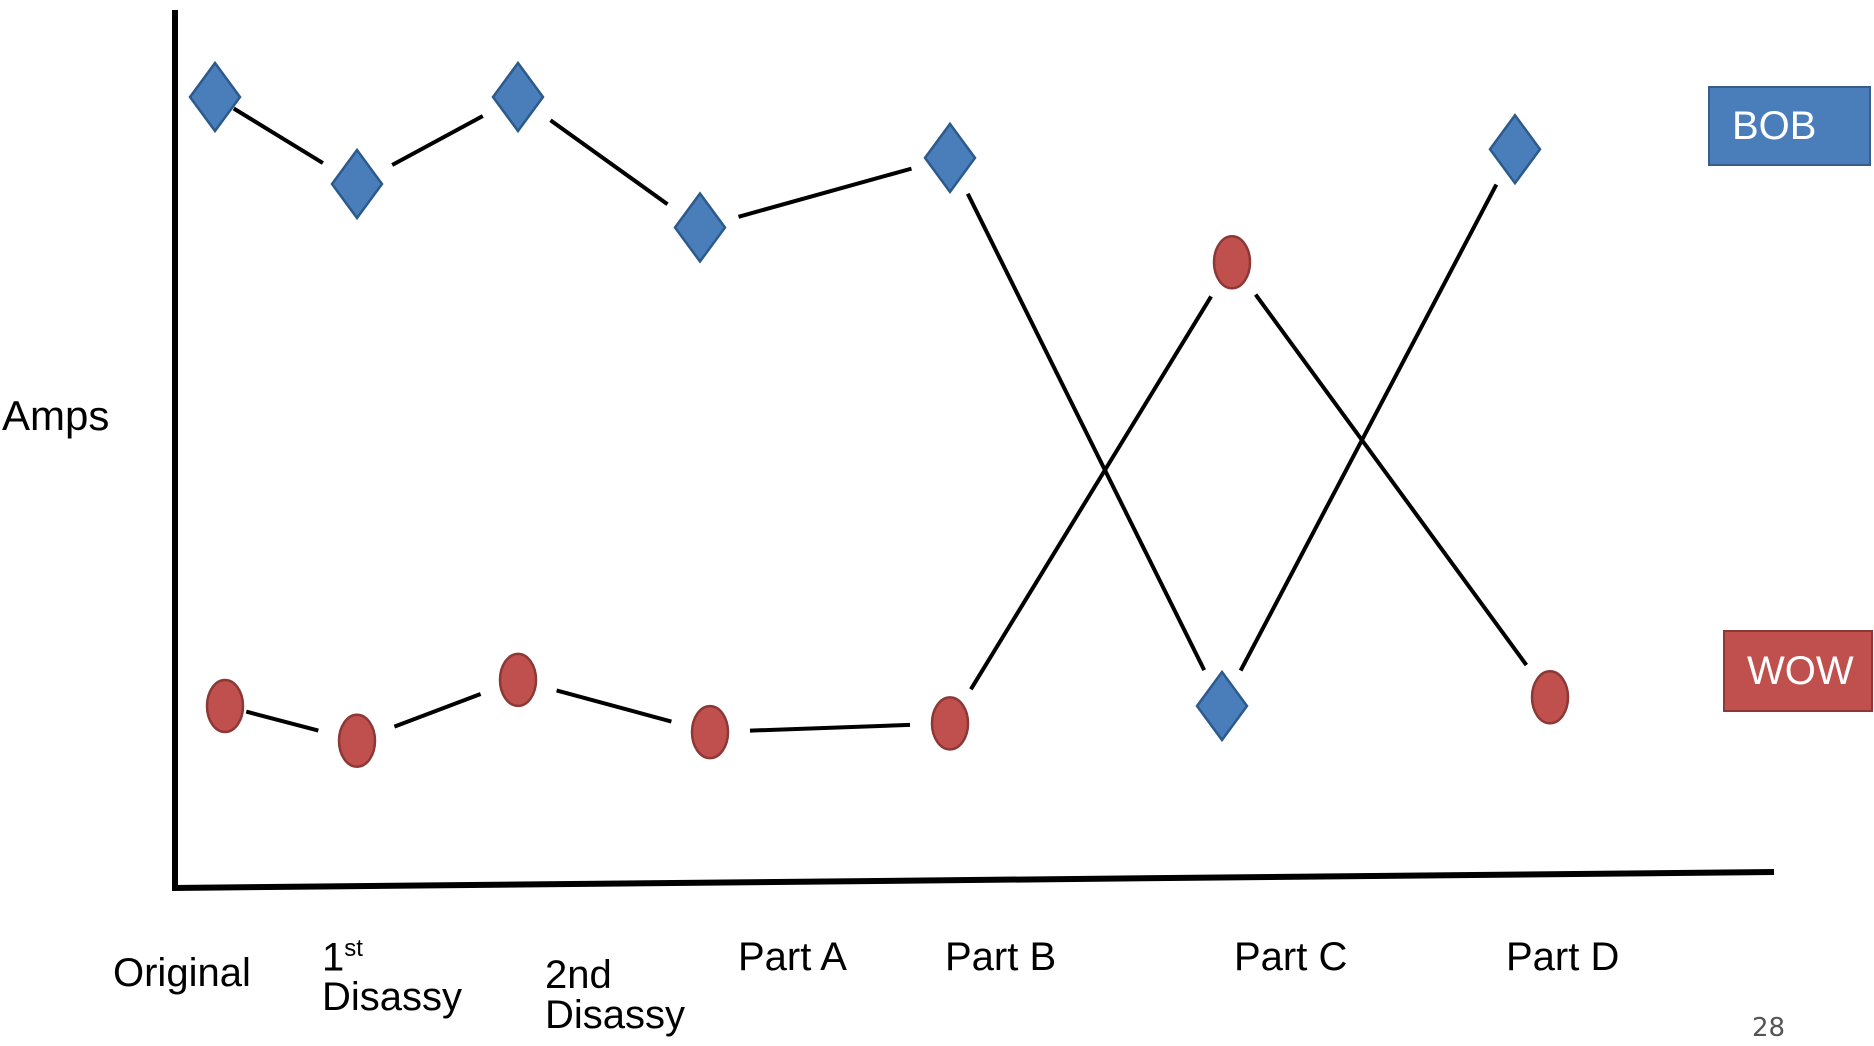 This screenshot has width=1874, height=1046. I want to click on wow-point-part-d, so click(1550, 697).